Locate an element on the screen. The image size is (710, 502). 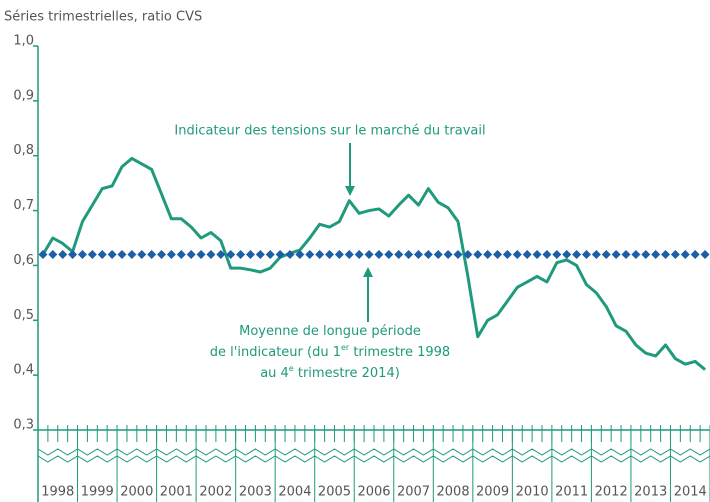
annotation-text: Moyenne de longue période is located at coordinates (330, 331).